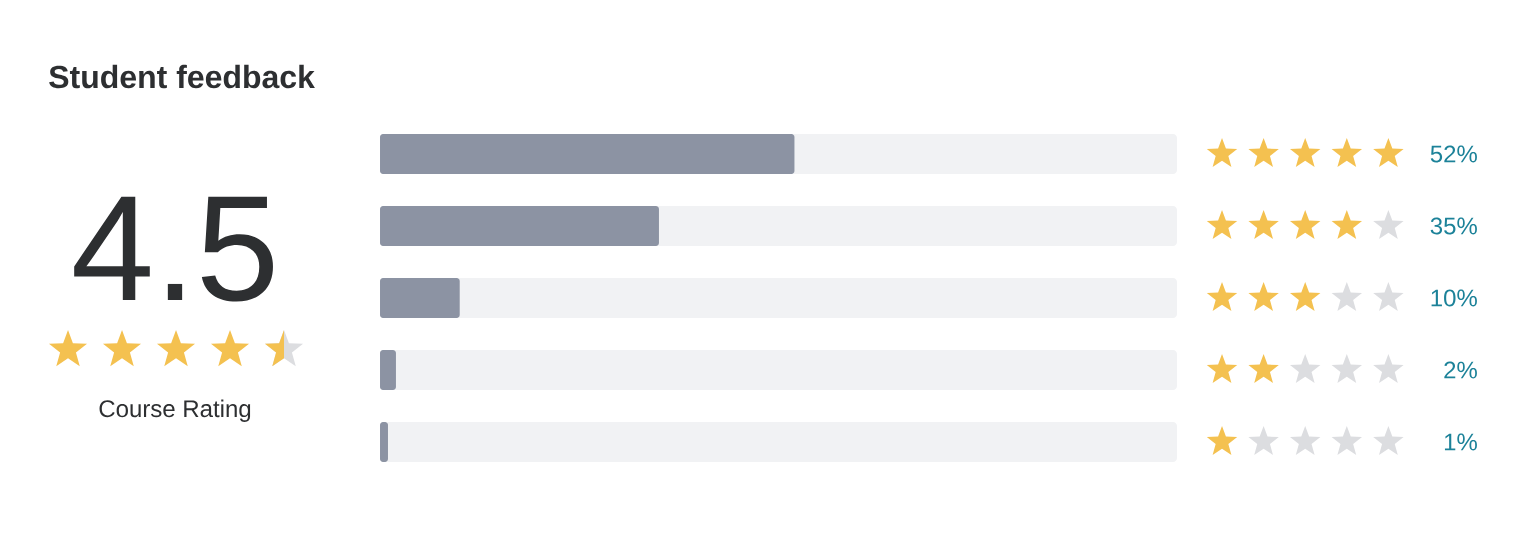 This screenshot has width=1536, height=534. Describe the element at coordinates (173, 249) in the screenshot. I see `text: 4.5` at that location.